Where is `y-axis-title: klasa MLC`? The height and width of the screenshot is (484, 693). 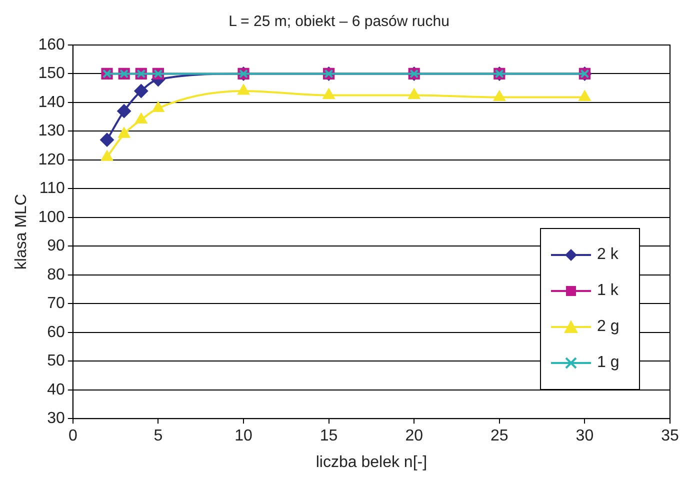 y-axis-title: klasa MLC is located at coordinates (21, 232).